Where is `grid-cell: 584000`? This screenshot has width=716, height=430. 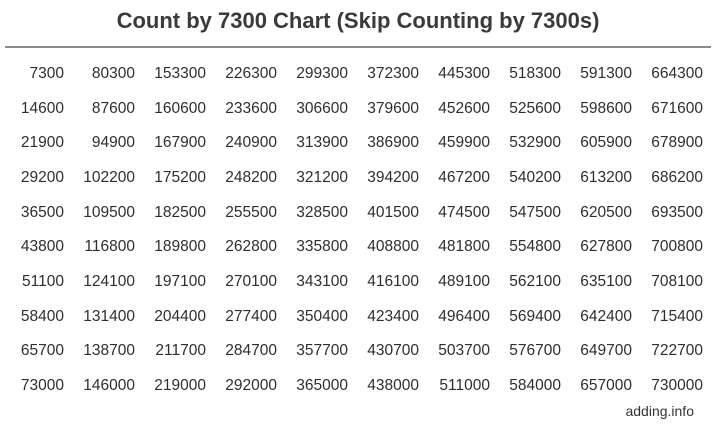 grid-cell: 584000 is located at coordinates (535, 385).